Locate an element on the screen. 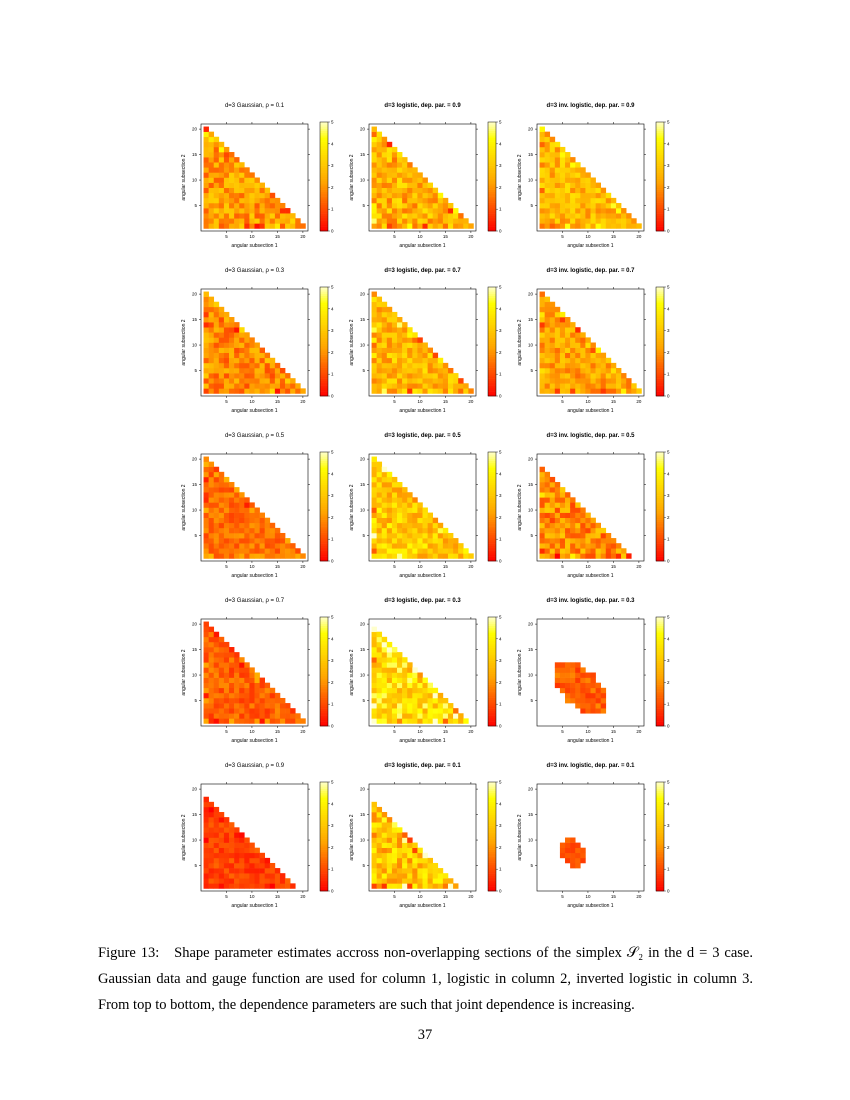 The height and width of the screenshot is (1100, 850). x-tick-label: 10 is located at coordinates (420, 896).